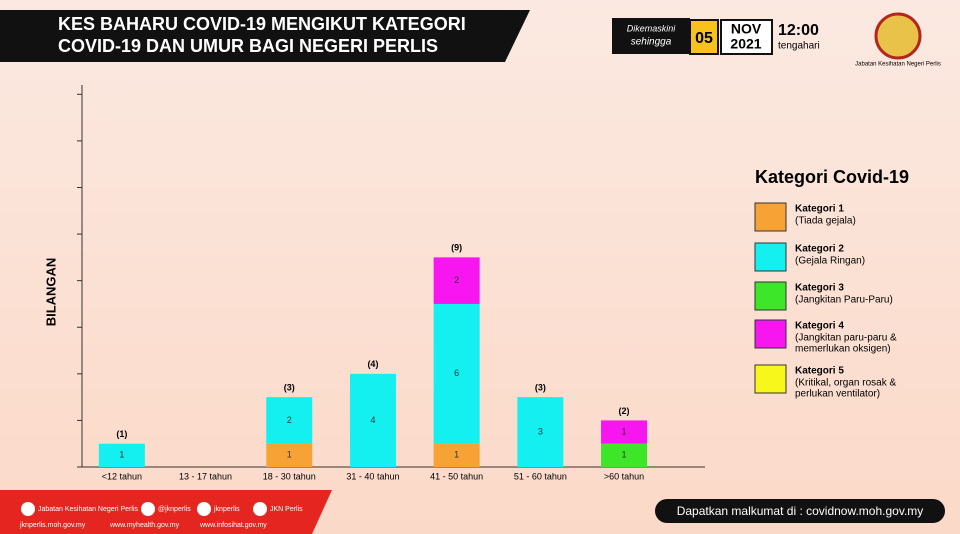 The image size is (960, 534). What do you see at coordinates (456, 476) in the screenshot?
I see `x-tick-label: 41 - 50 tahun` at bounding box center [456, 476].